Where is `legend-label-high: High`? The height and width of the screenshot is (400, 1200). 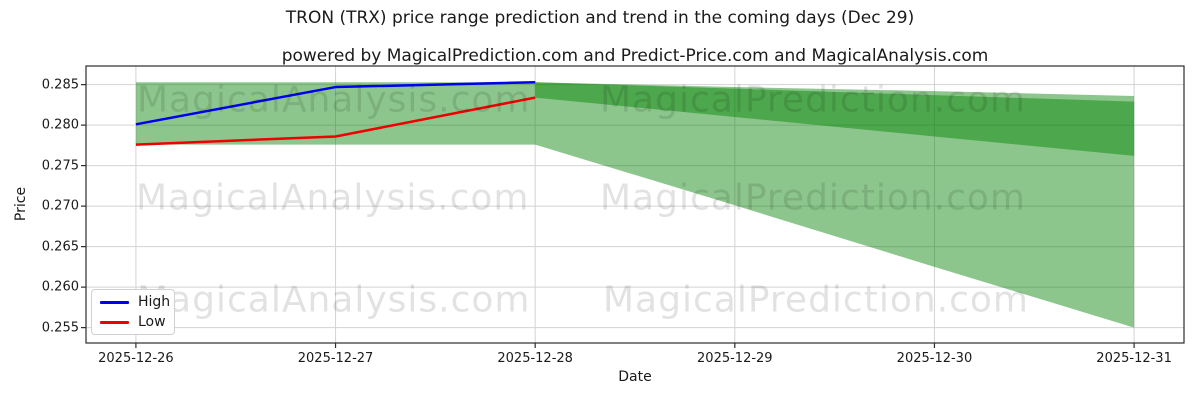 legend-label-high: High is located at coordinates (154, 302).